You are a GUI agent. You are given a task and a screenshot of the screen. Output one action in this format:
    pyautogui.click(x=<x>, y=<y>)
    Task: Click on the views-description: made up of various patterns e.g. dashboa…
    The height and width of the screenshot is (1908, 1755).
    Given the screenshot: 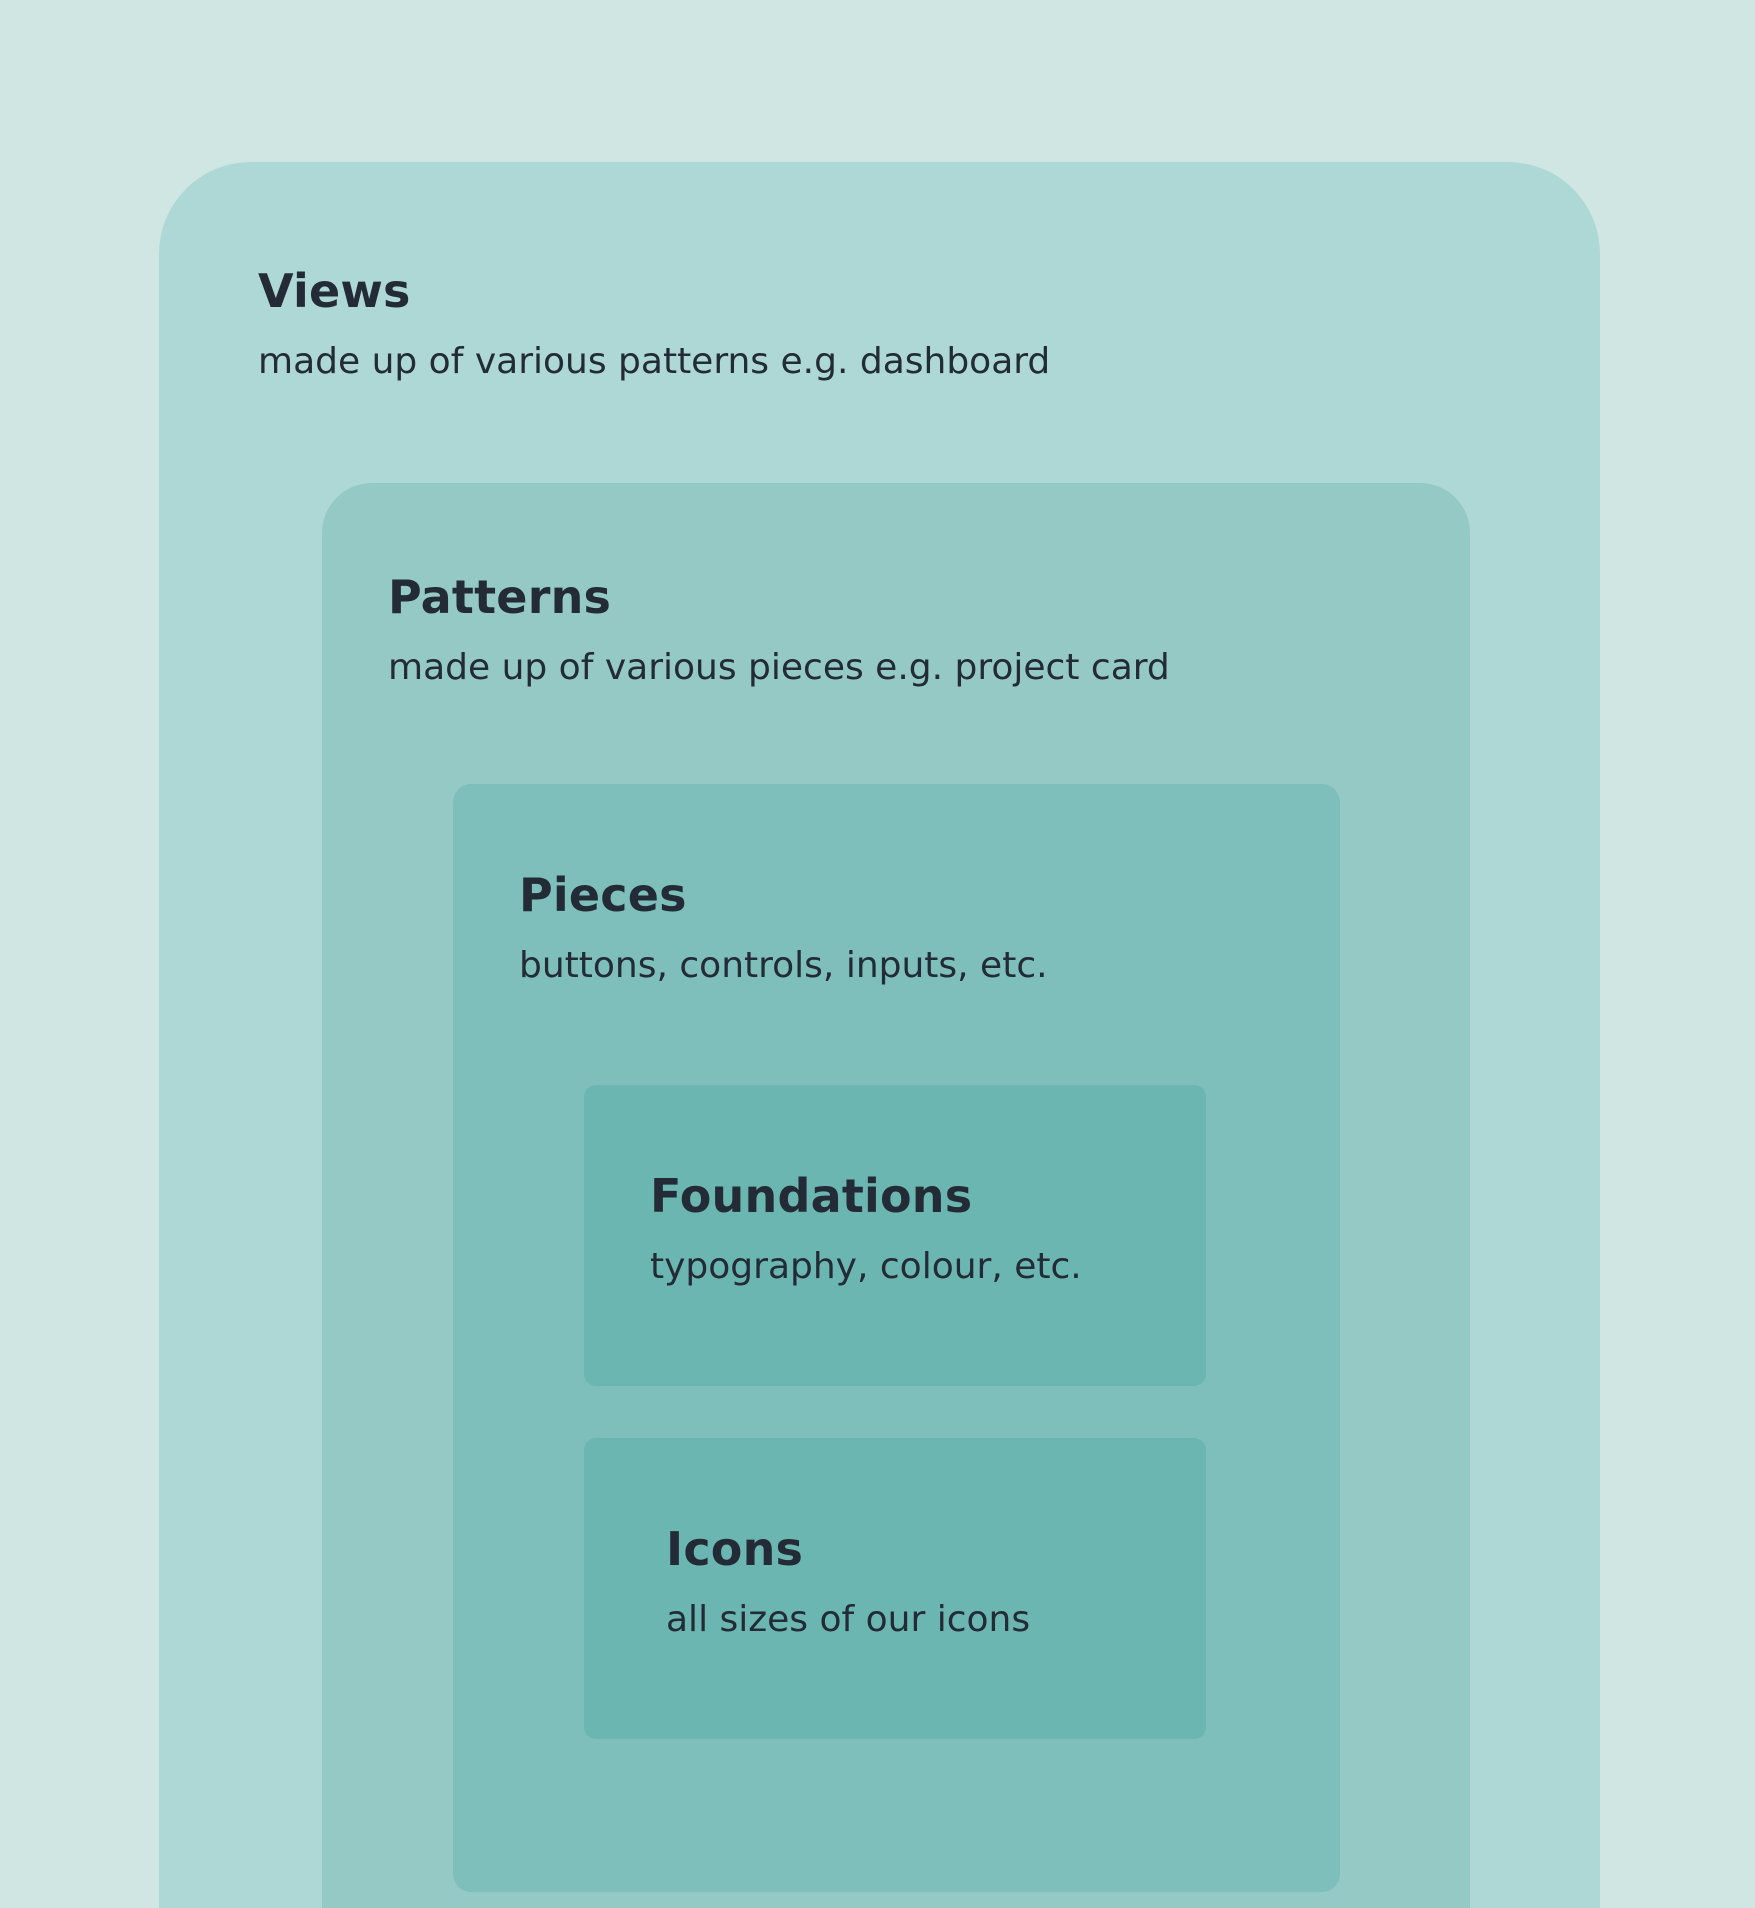 What is the action you would take?
    pyautogui.click(x=654, y=361)
    